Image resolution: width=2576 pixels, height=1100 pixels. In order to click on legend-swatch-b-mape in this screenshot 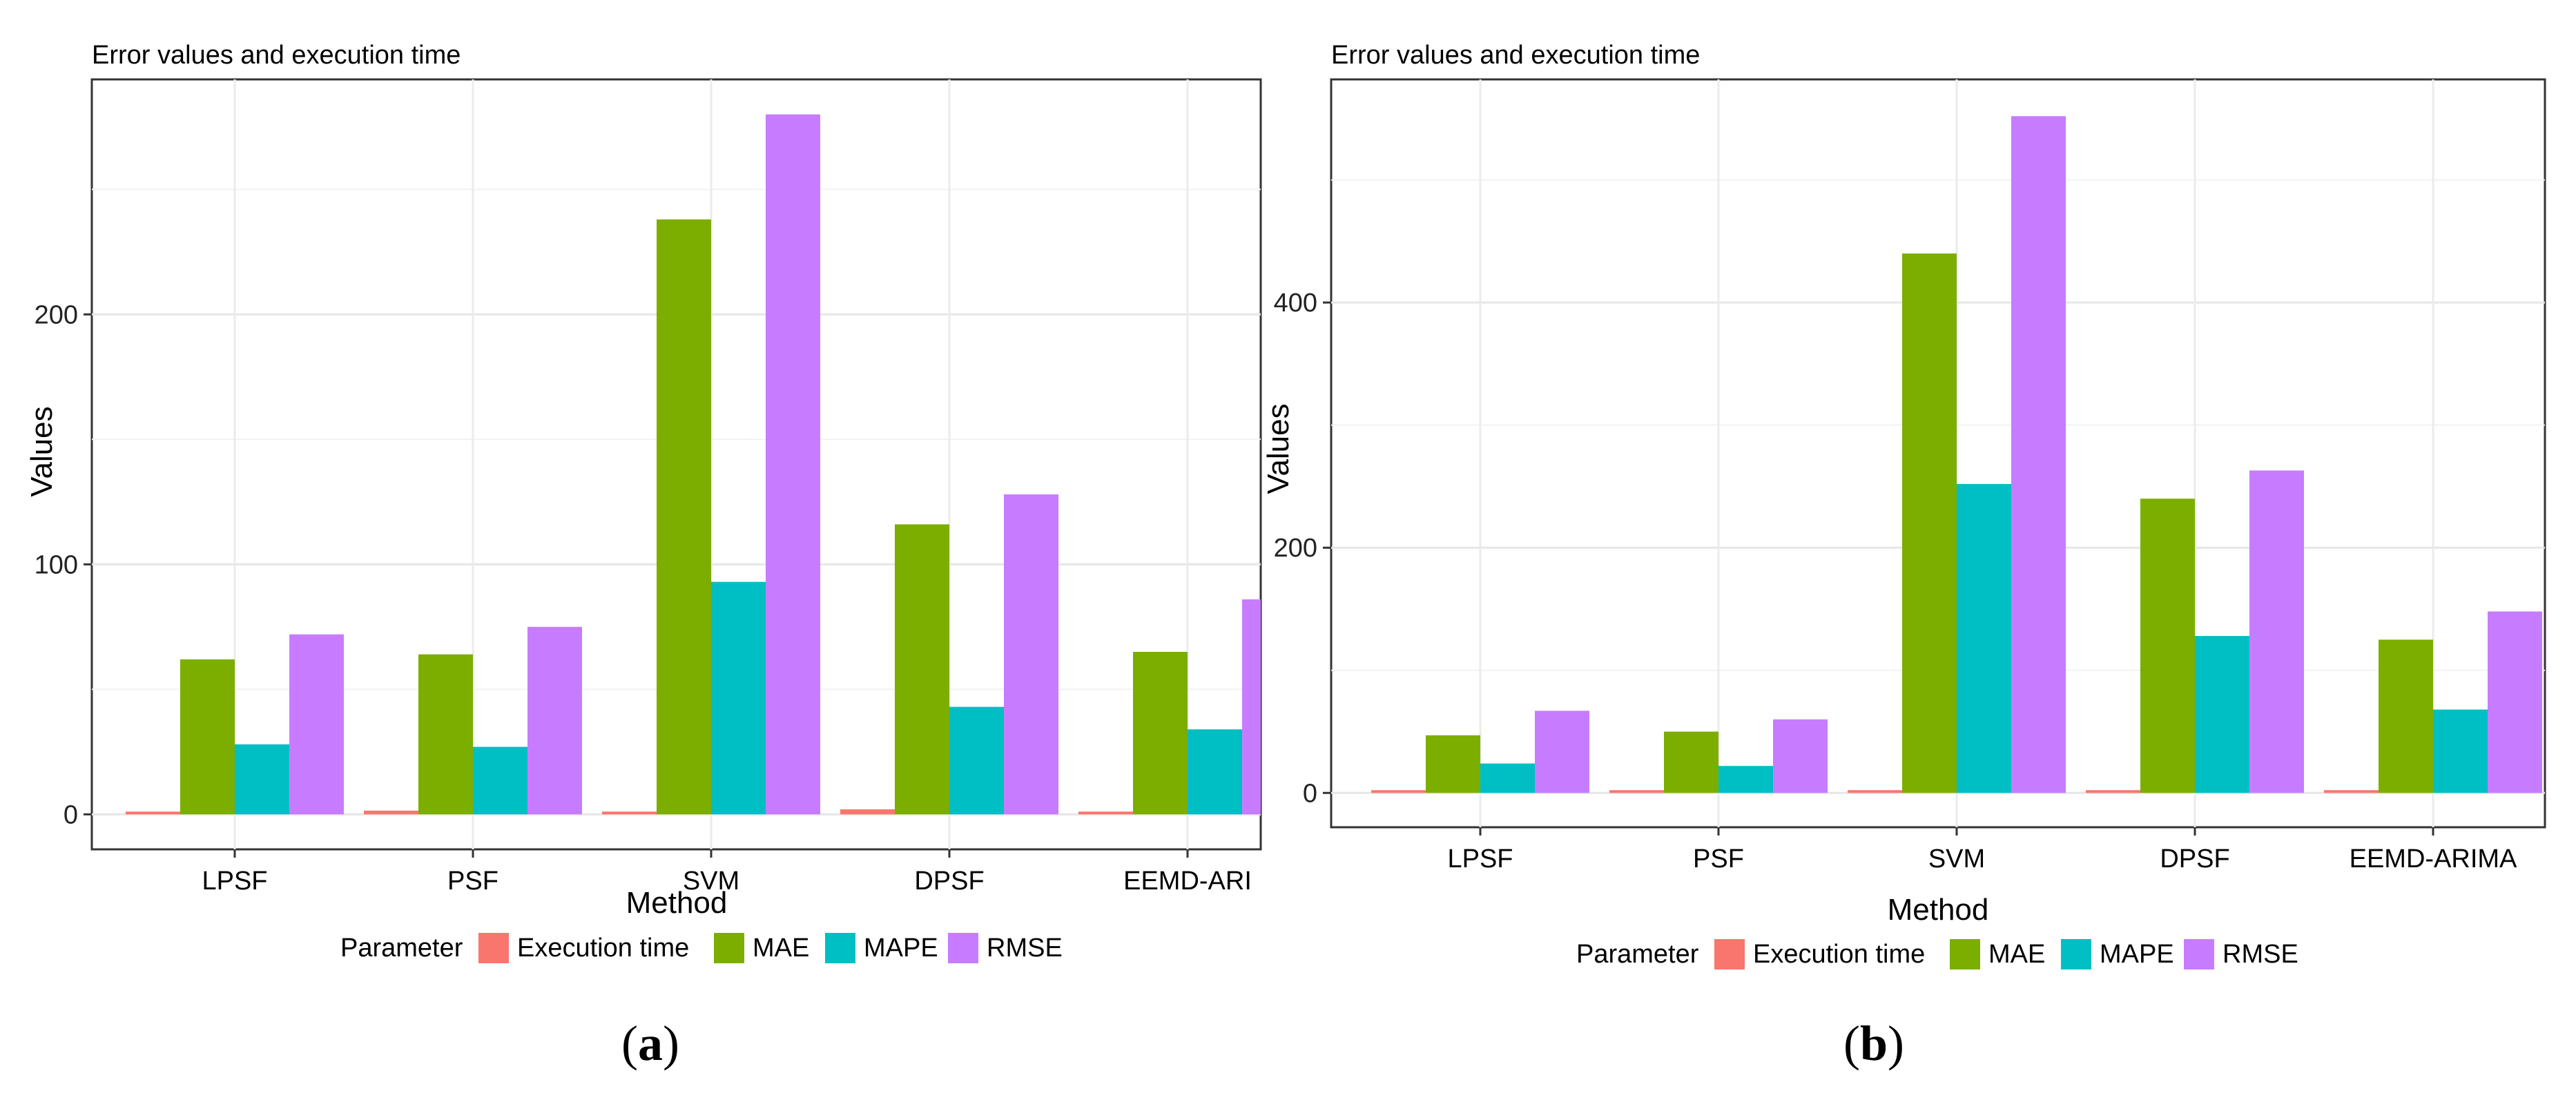, I will do `click(2076, 954)`.